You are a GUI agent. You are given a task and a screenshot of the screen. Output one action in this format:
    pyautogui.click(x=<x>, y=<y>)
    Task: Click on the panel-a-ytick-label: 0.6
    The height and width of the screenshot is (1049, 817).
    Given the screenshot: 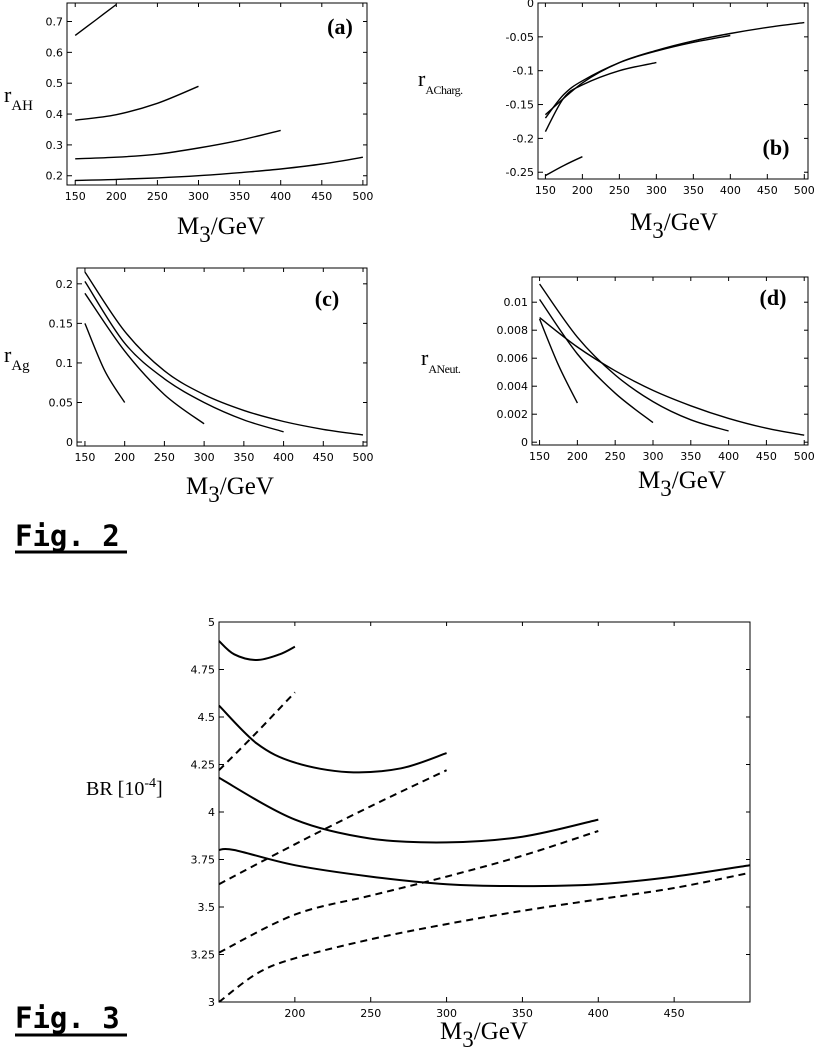 What is the action you would take?
    pyautogui.click(x=55, y=52)
    